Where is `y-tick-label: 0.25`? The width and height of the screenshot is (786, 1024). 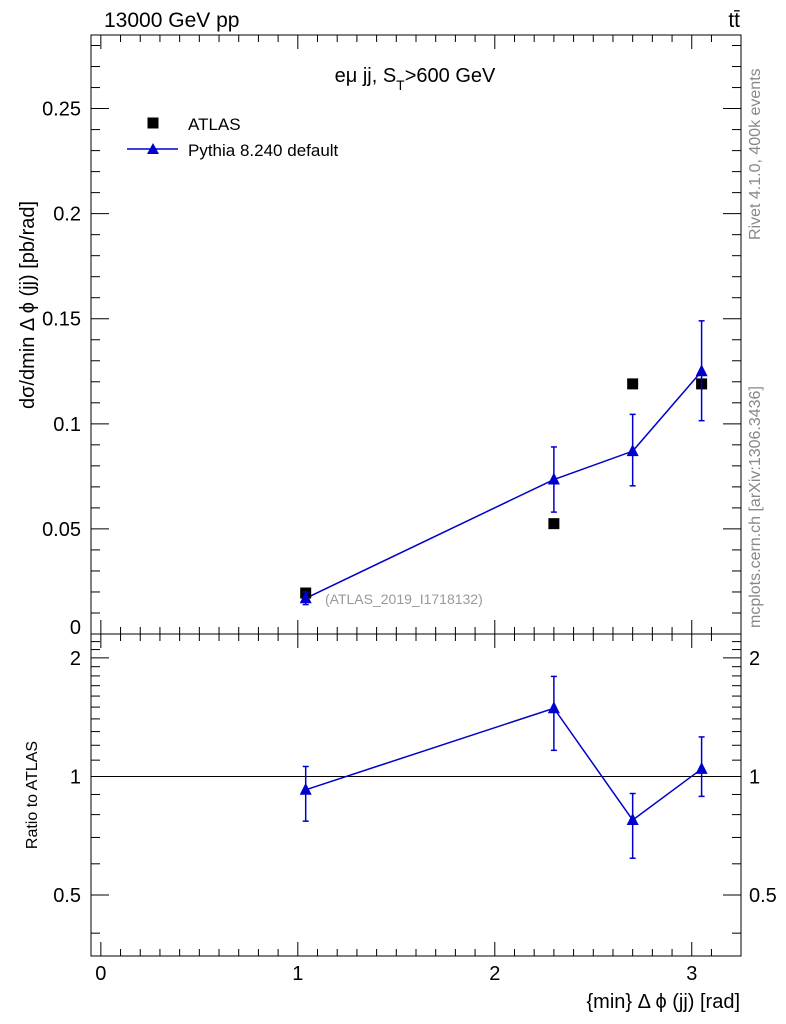
y-tick-label: 0.25 is located at coordinates (61, 110).